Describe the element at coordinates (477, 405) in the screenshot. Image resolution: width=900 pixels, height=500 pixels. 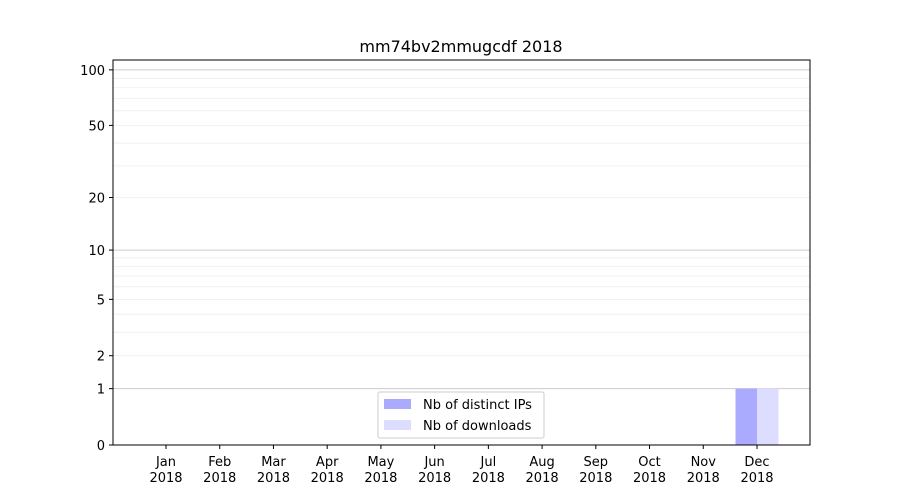
I see `legend-label: Nb of distinct IPs` at that location.